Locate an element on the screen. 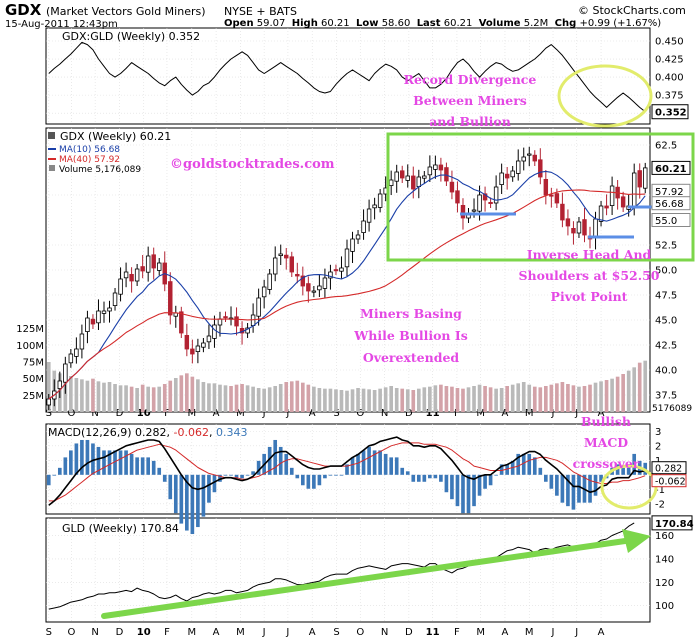 The width and height of the screenshot is (700, 639). source-credit: © StockCharts.com is located at coordinates (632, 10).